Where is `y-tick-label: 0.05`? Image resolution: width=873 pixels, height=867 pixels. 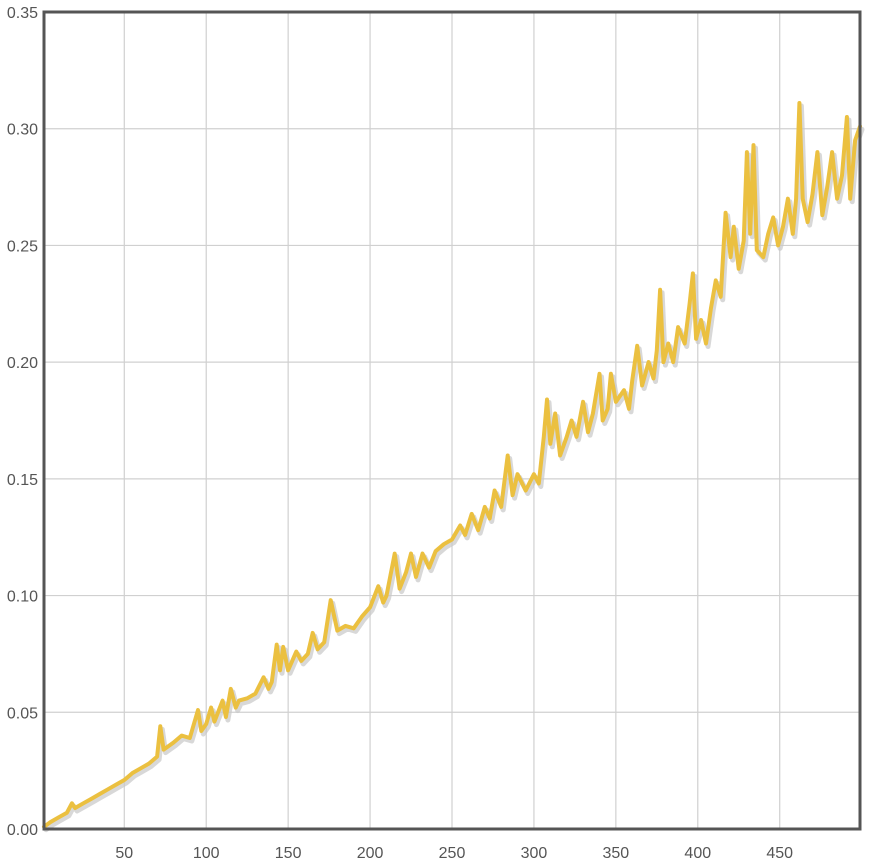 y-tick-label: 0.05 is located at coordinates (22, 713).